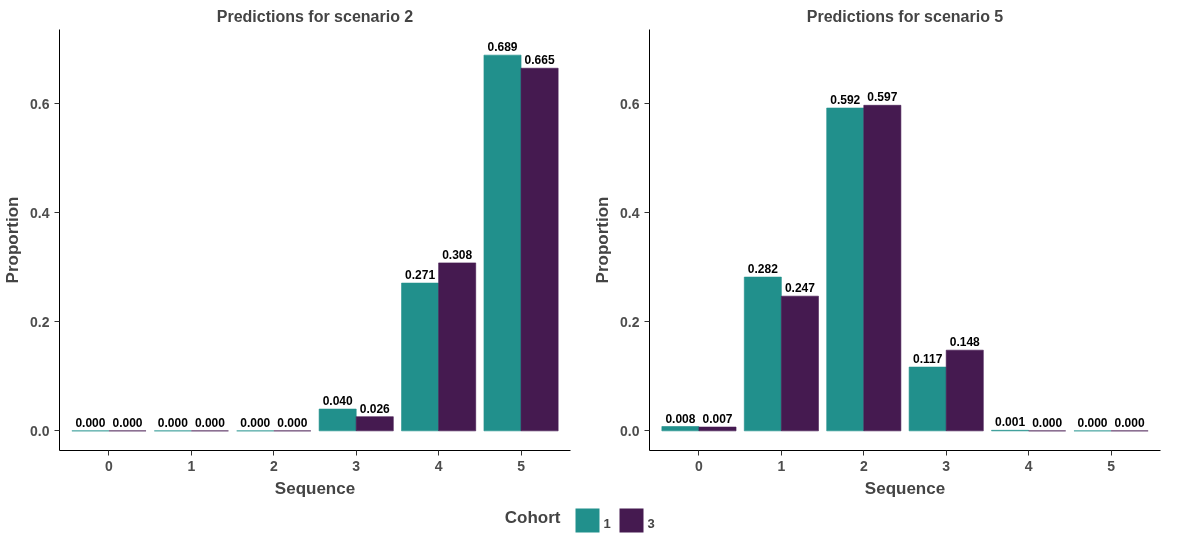  Describe the element at coordinates (539, 60) in the screenshot. I see `data-label: 0.665` at that location.